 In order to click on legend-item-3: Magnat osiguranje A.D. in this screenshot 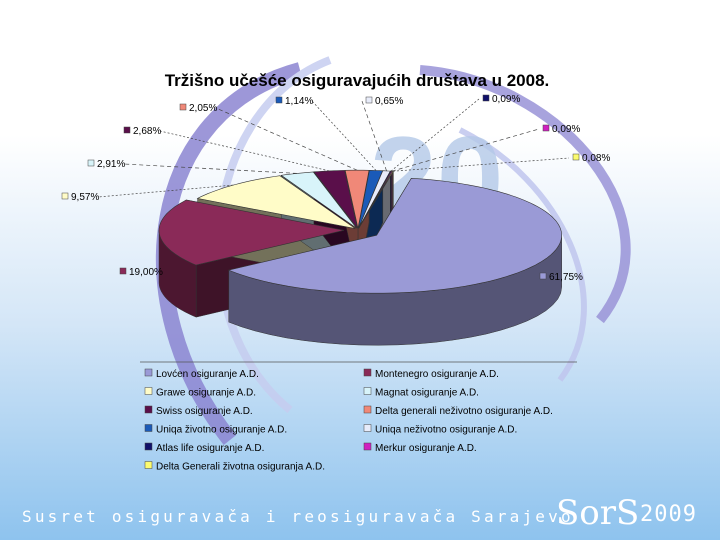, I will do `click(427, 393)`.